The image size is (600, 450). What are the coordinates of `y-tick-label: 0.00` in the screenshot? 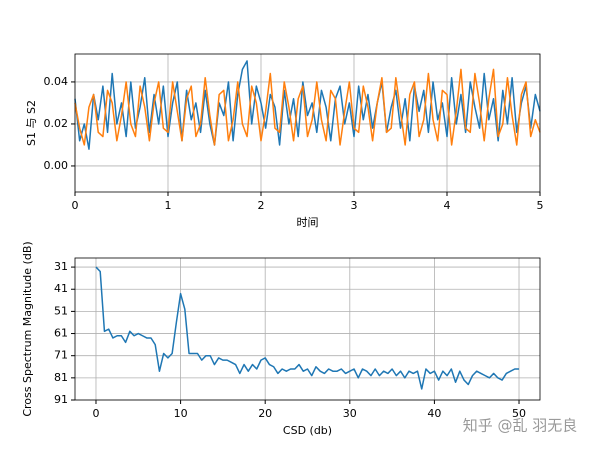 It's located at (56, 165).